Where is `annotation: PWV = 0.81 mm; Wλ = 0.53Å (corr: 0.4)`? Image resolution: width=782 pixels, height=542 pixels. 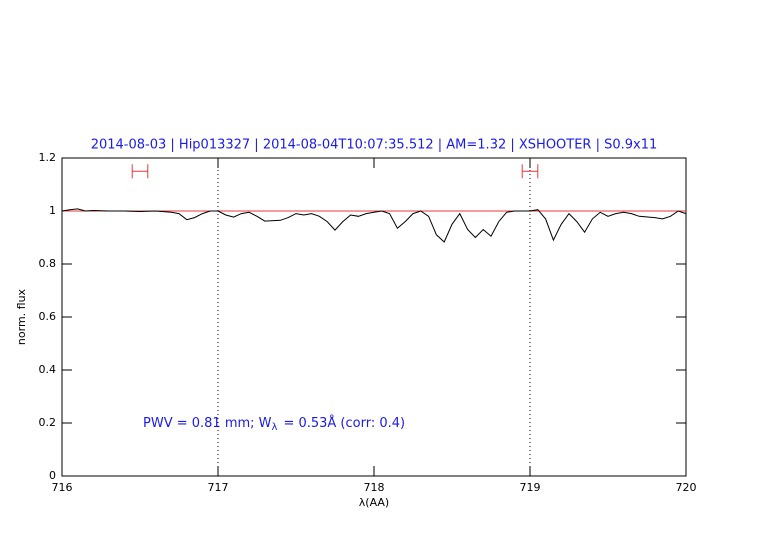 annotation: PWV = 0.81 mm; Wλ = 0.53Å (corr: 0.4) is located at coordinates (274, 424).